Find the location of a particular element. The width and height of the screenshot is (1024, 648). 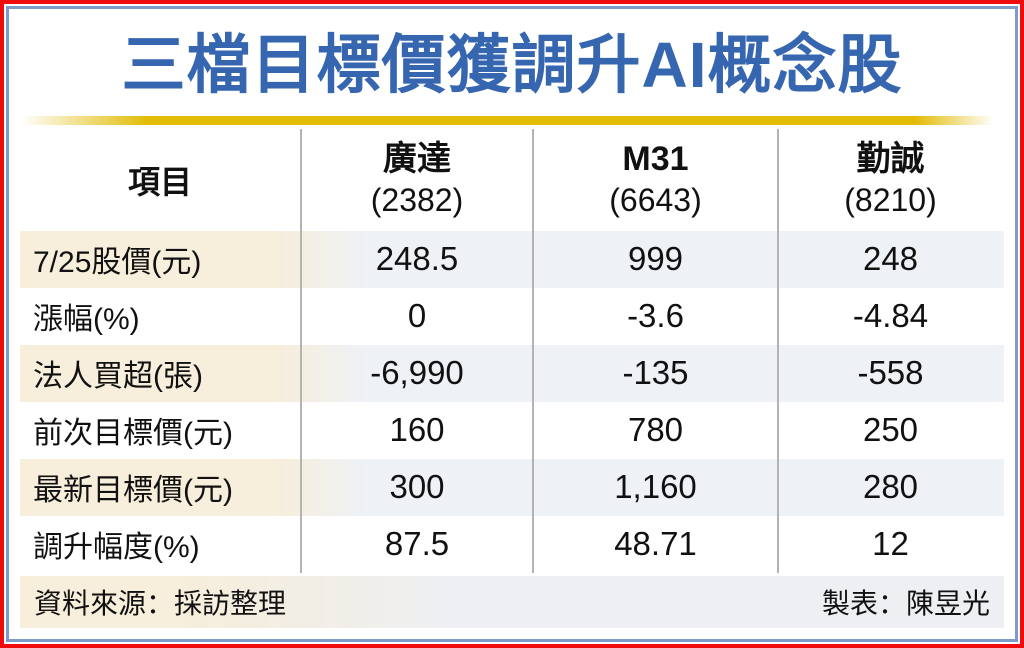

value-cell: 1,160 is located at coordinates (654, 487).